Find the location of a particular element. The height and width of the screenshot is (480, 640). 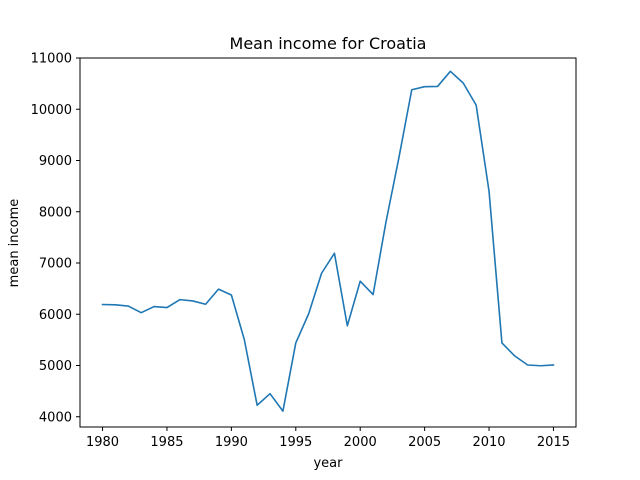

x-tick-label: 2015 is located at coordinates (553, 442).